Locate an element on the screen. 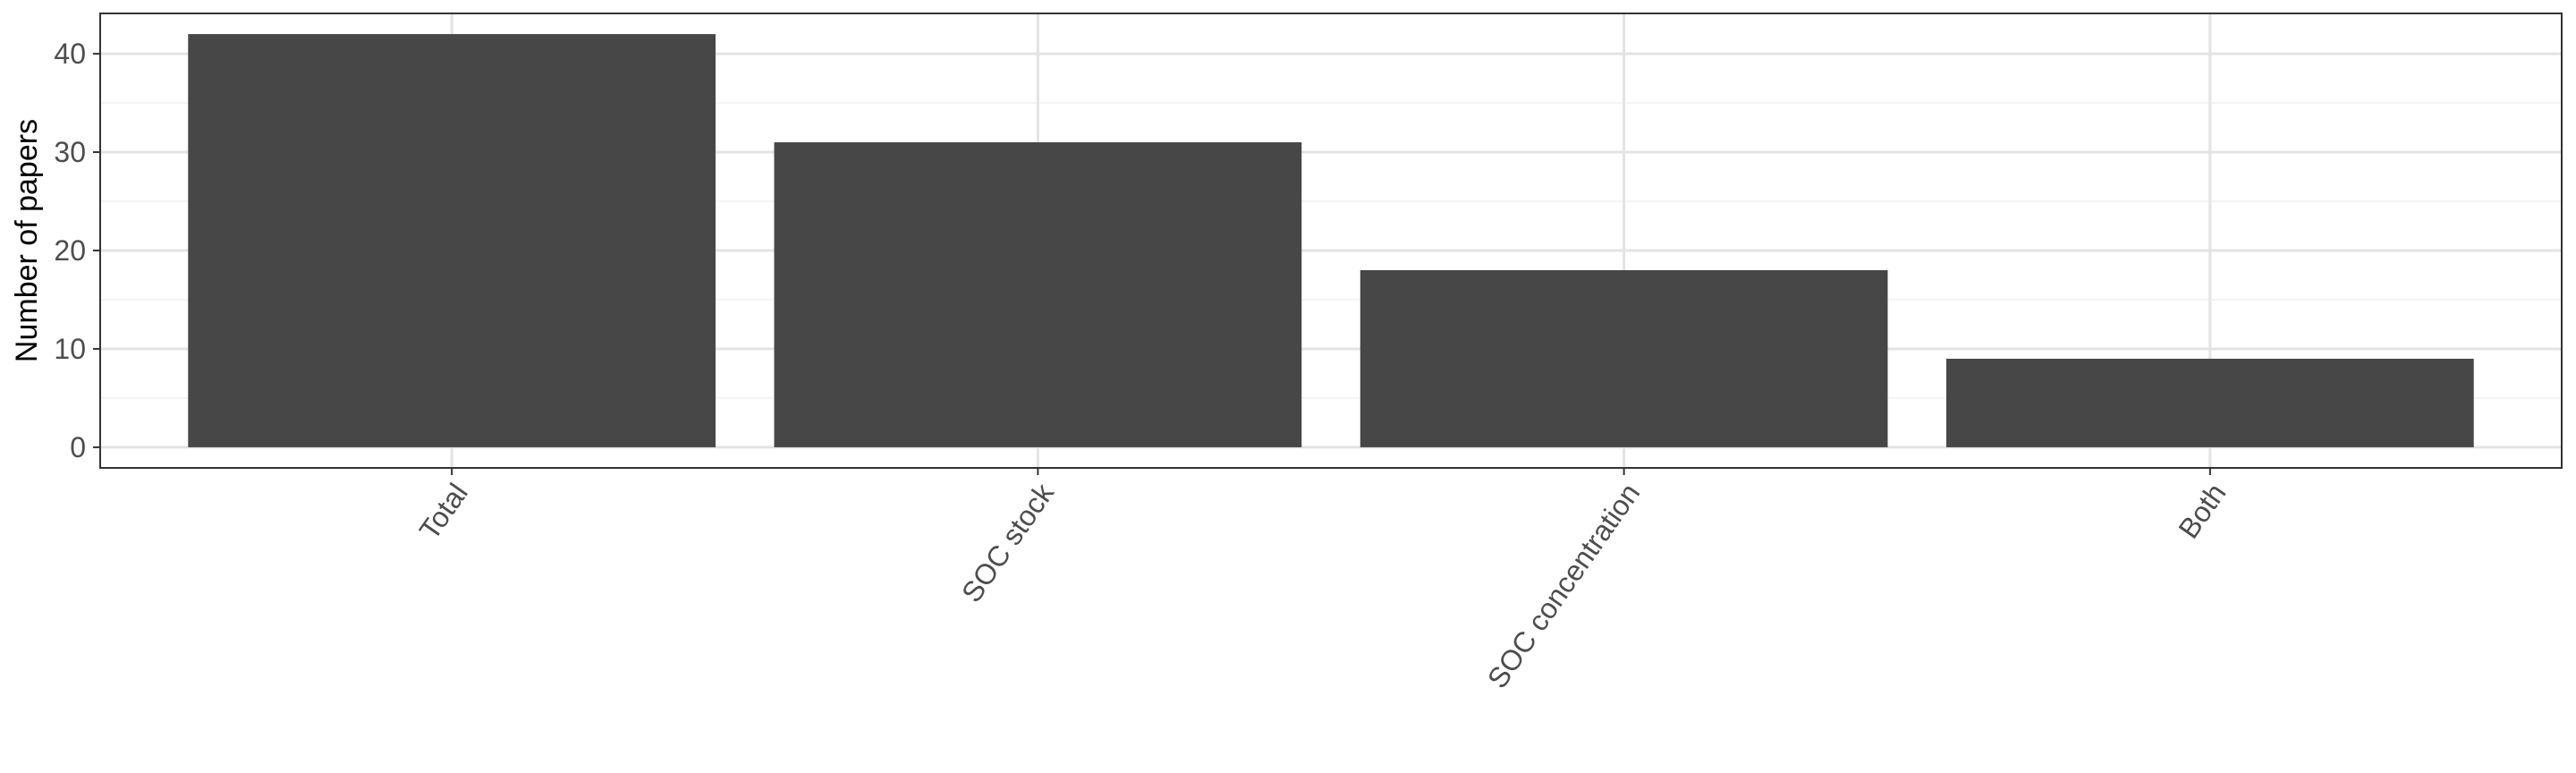 Image resolution: width=2576 pixels, height=773 pixels. y-axis: 0 10 20 30 40 is located at coordinates (77, 251).